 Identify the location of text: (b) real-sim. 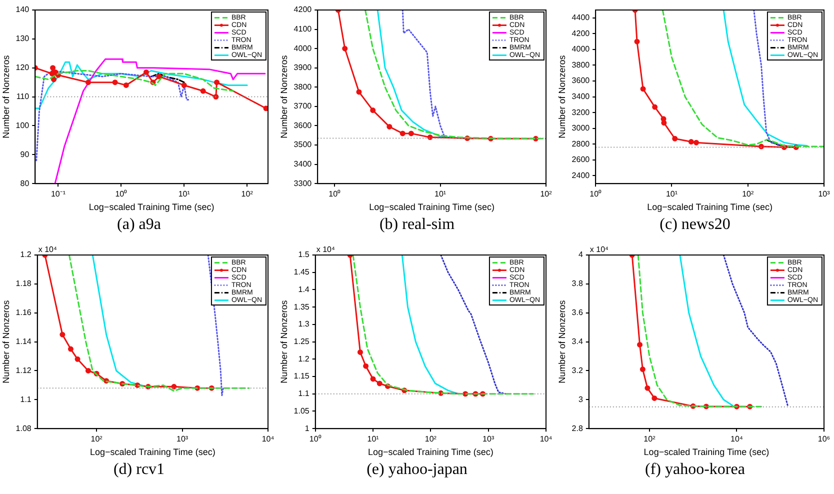
(417, 225).